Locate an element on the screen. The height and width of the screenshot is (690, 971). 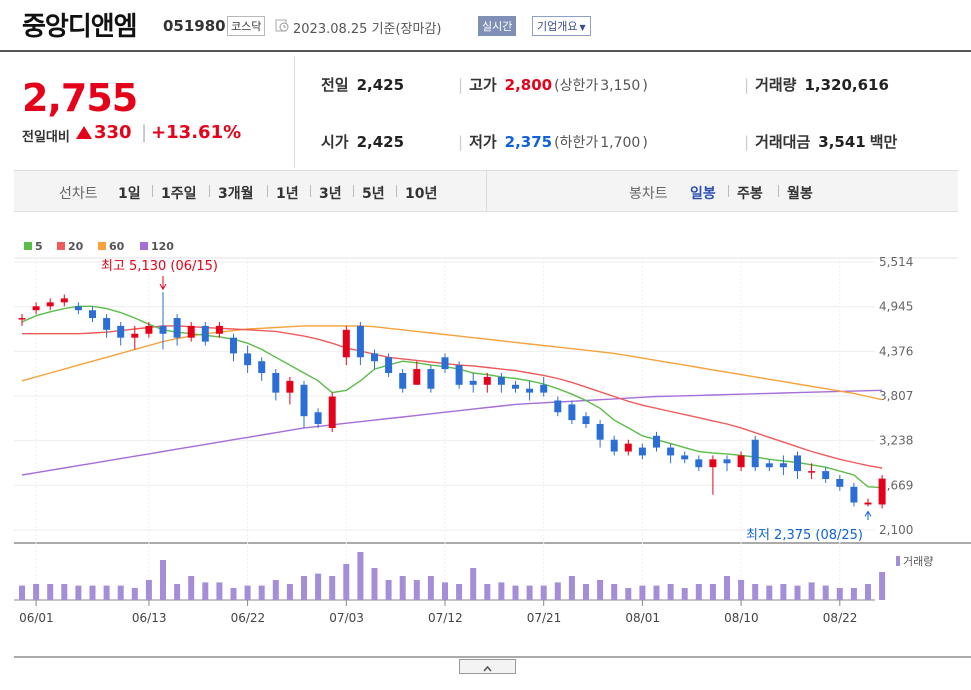
header-divider is located at coordinates (485, 51).